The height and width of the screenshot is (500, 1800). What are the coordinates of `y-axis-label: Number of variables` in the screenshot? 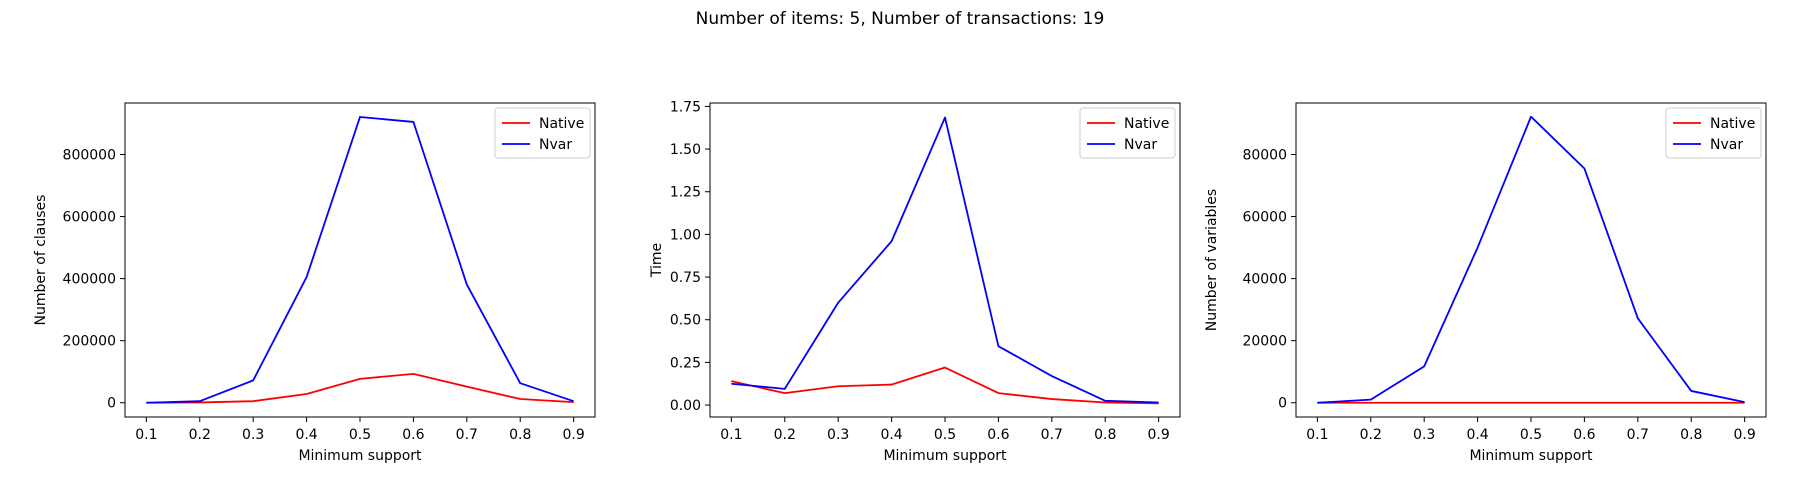 It's located at (1212, 260).